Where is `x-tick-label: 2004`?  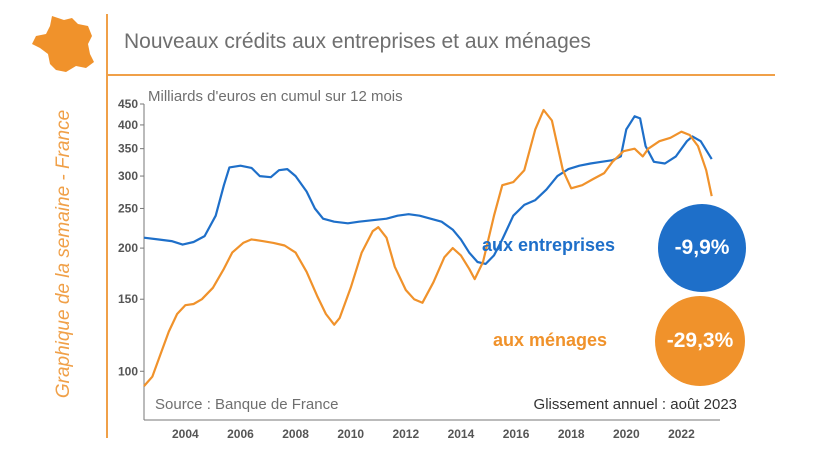
x-tick-label: 2004 is located at coordinates (185, 434).